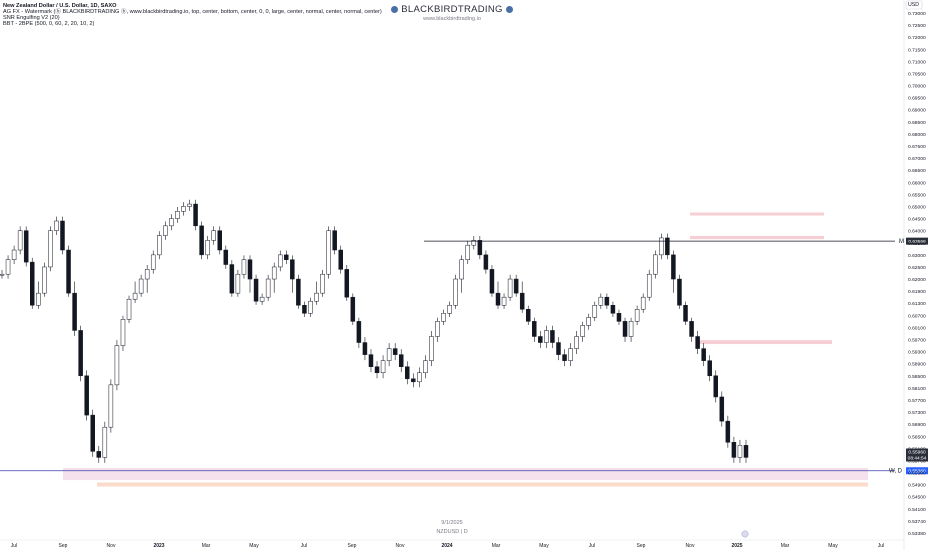 The height and width of the screenshot is (550, 932). What do you see at coordinates (641, 546) in the screenshot?
I see `x-tick-label: Sep` at bounding box center [641, 546].